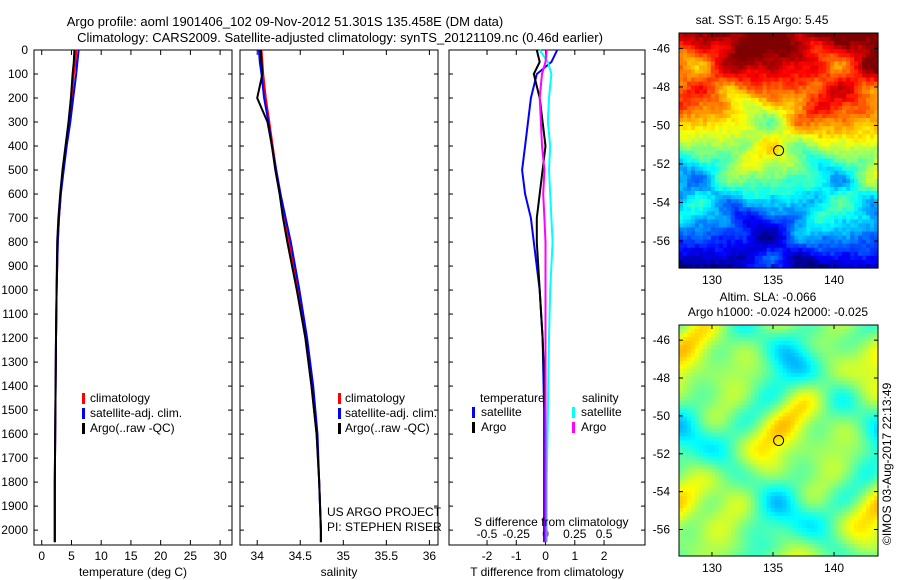 Image resolution: width=900 pixels, height=580 pixels. I want to click on x-tick-label: 15, so click(131, 556).